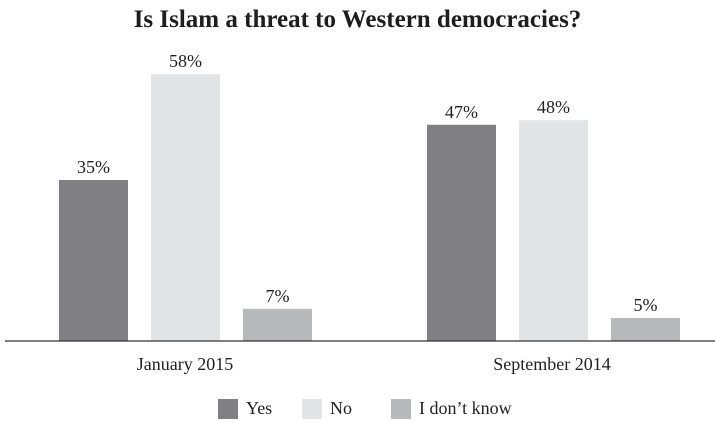 The height and width of the screenshot is (423, 715). I want to click on category-label: September 2014, so click(551, 364).